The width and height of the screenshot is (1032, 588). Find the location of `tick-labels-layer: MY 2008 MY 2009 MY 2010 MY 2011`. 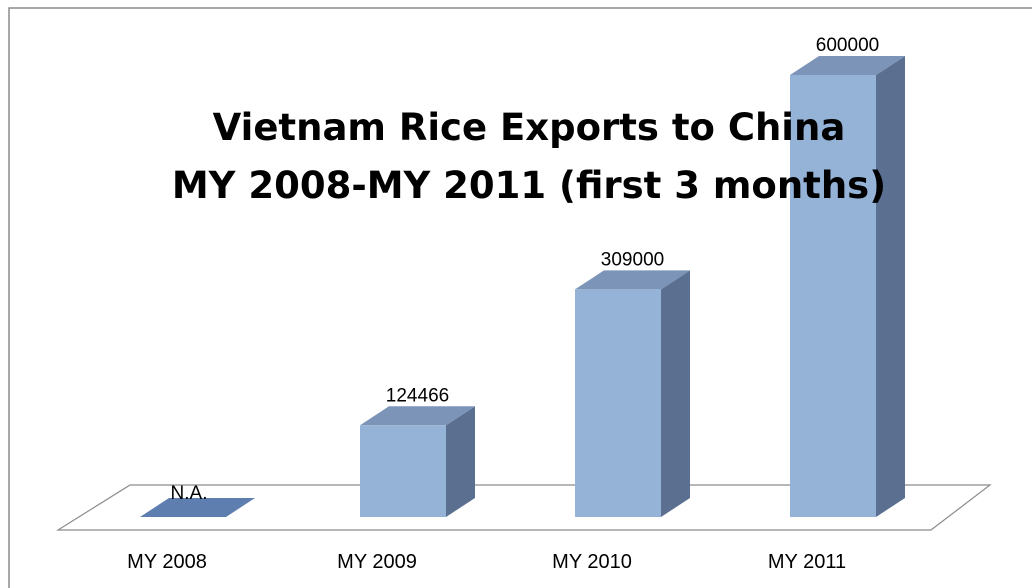

tick-labels-layer: MY 2008 MY 2009 MY 2010 MY 2011 is located at coordinates (486, 562).